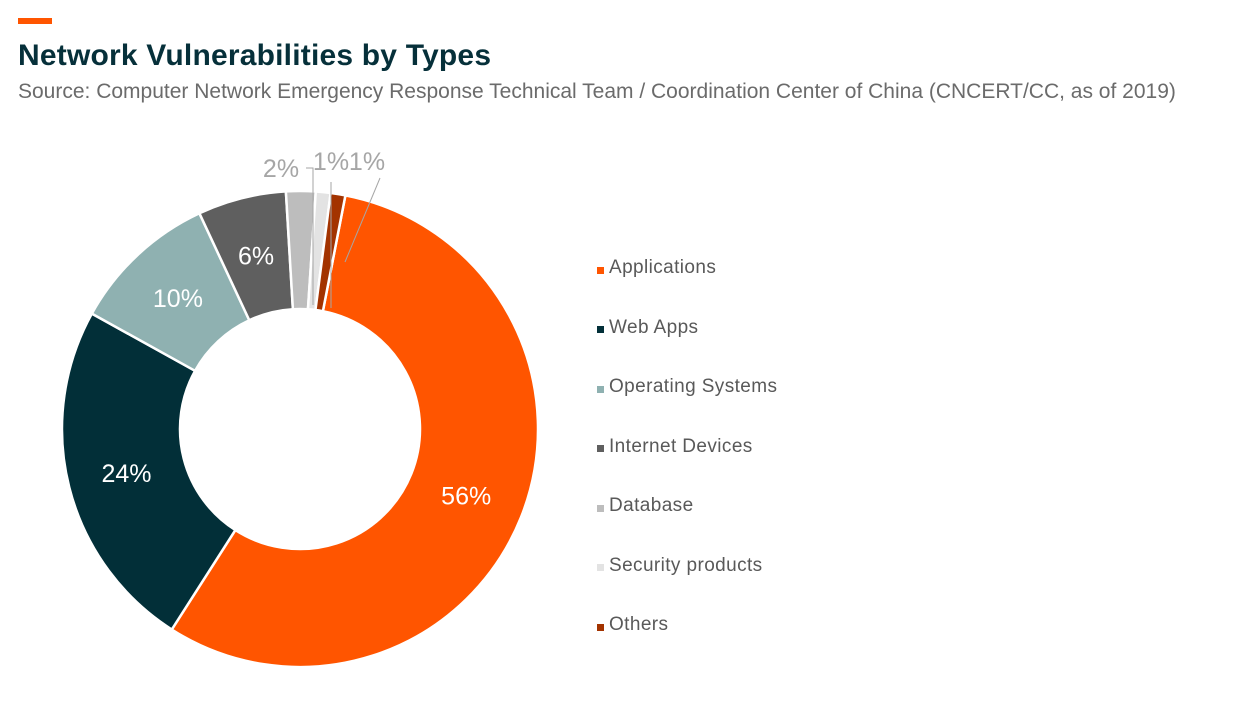  Describe the element at coordinates (331, 162) in the screenshot. I see `data-label-security-products: 1%` at that location.